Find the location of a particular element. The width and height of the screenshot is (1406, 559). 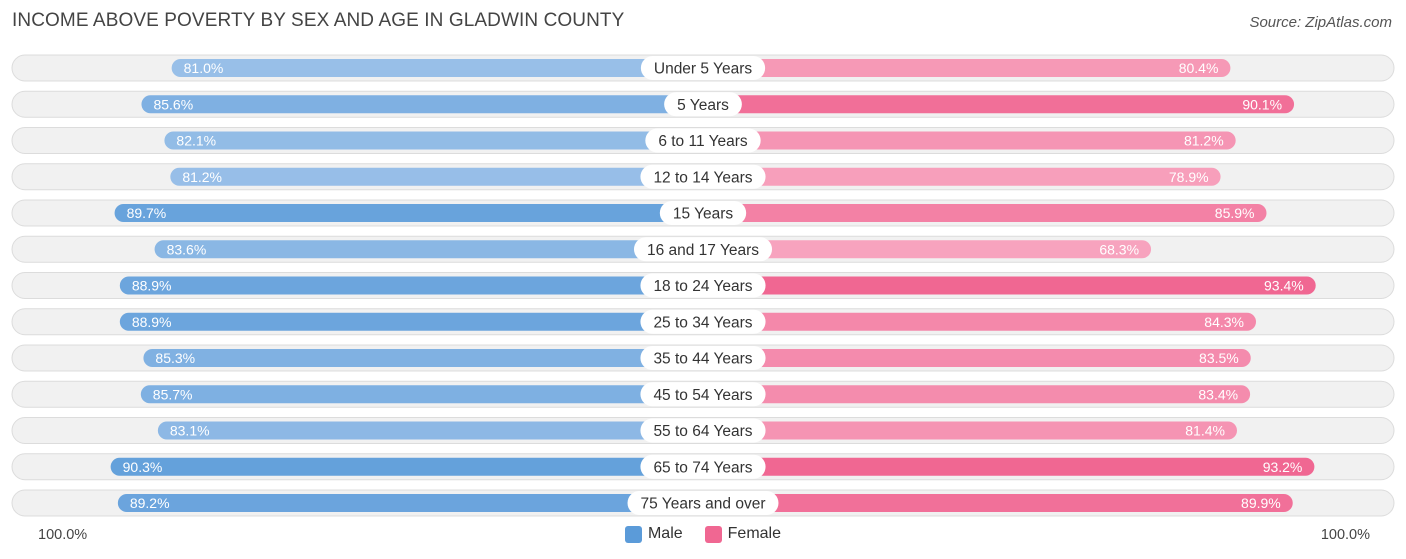

female-value-label: 84.3% is located at coordinates (1224, 322).